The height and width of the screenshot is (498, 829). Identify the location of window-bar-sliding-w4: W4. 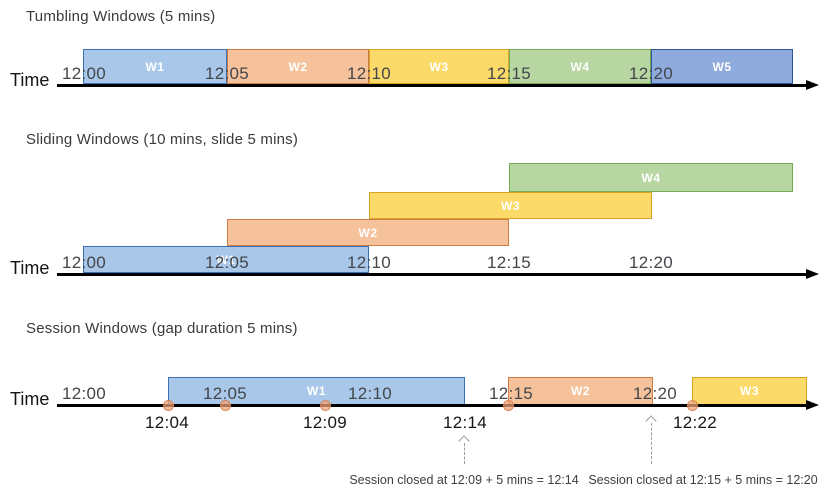
(651, 177).